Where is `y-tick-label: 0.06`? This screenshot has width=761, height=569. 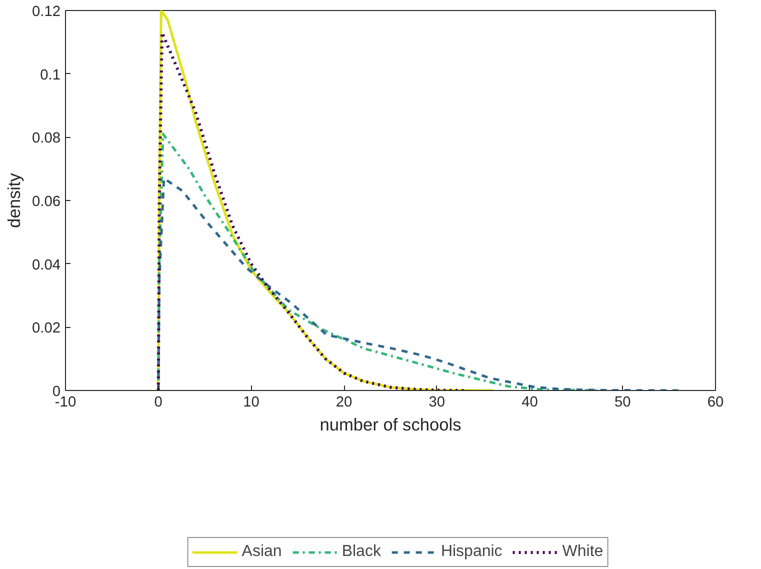 y-tick-label: 0.06 is located at coordinates (46, 202).